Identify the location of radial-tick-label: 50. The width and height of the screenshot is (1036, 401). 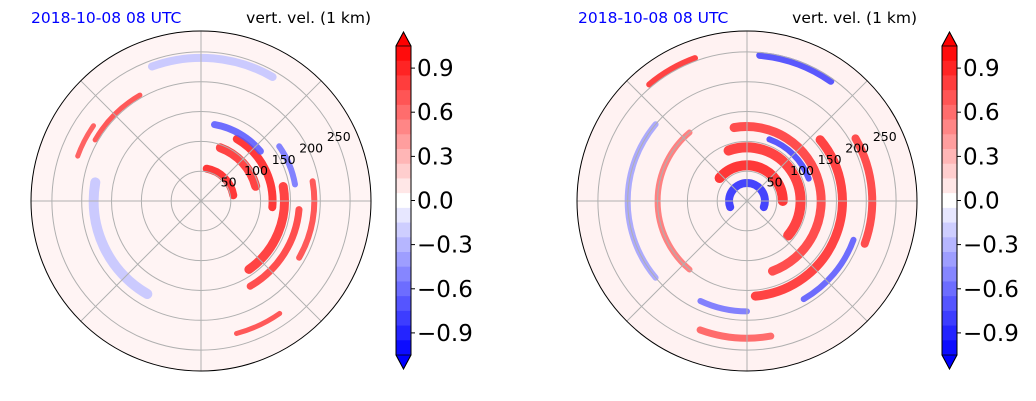
(229, 182).